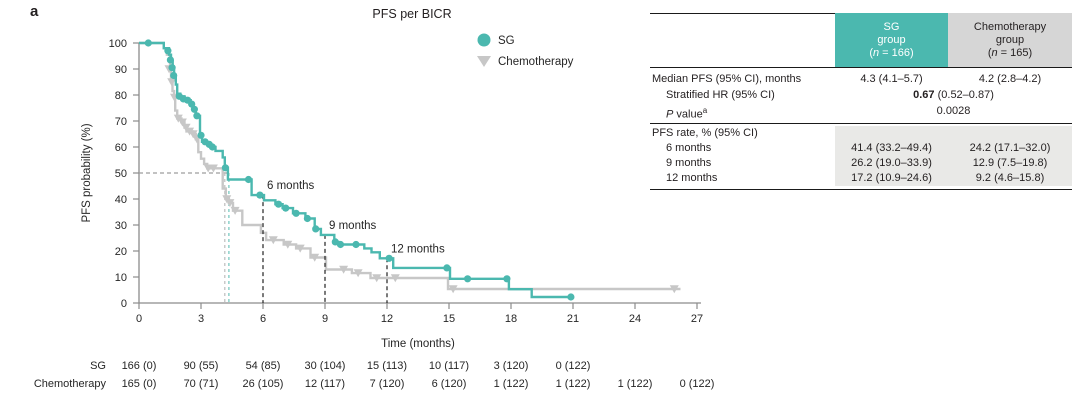 The image size is (1080, 410). What do you see at coordinates (87, 172) in the screenshot?
I see `y-axis-label: PFS probability (%)` at bounding box center [87, 172].